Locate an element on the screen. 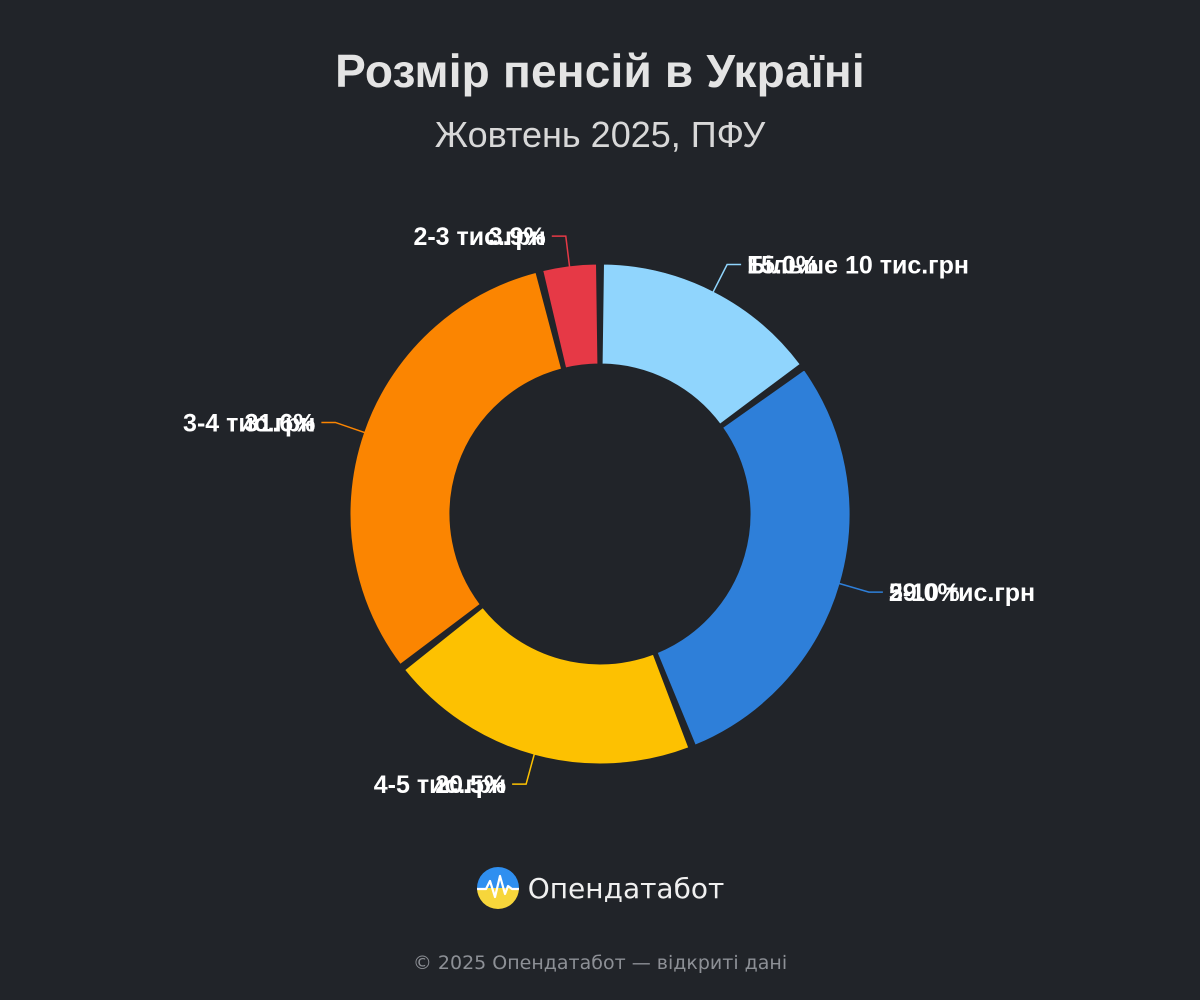 This screenshot has width=1200, height=1000. slice-category-label: 4-5 тис.грн is located at coordinates (440, 785).